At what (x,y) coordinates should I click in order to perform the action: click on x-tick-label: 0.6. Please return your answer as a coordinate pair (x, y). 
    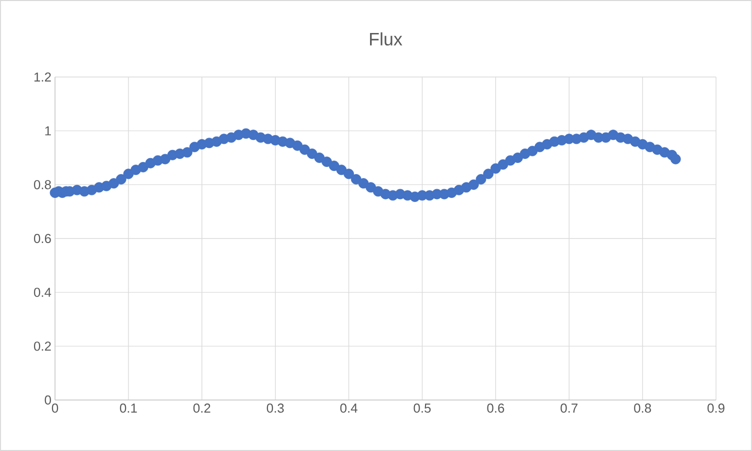
    Looking at the image, I should click on (495, 408).